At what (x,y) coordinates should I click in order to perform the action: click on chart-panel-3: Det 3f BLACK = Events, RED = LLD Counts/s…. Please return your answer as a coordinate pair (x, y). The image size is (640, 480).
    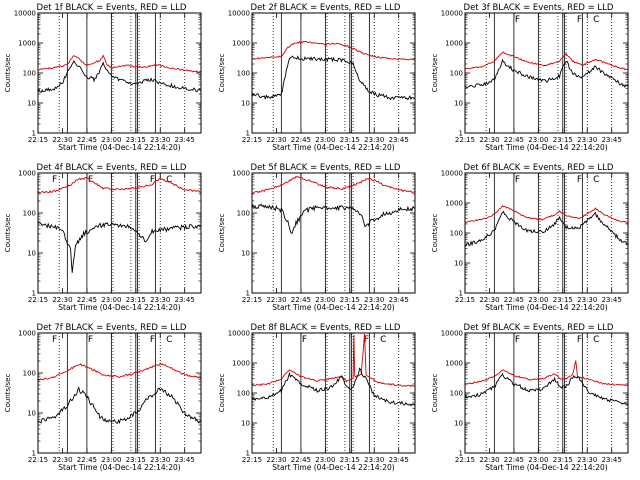
    Looking at the image, I should click on (530, 77).